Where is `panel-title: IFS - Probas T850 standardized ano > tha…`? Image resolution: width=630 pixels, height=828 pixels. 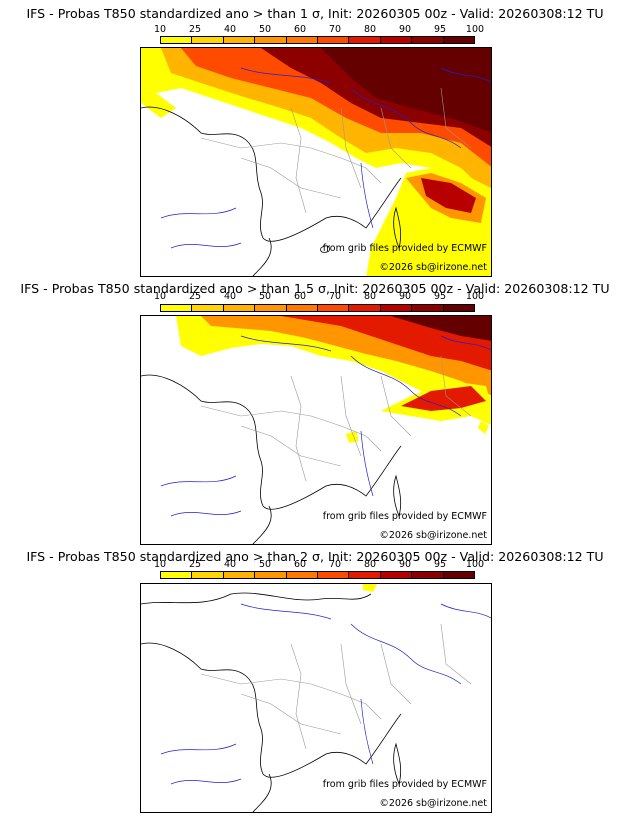
panel-title: IFS - Probas T850 standardized ano > tha… is located at coordinates (315, 13).